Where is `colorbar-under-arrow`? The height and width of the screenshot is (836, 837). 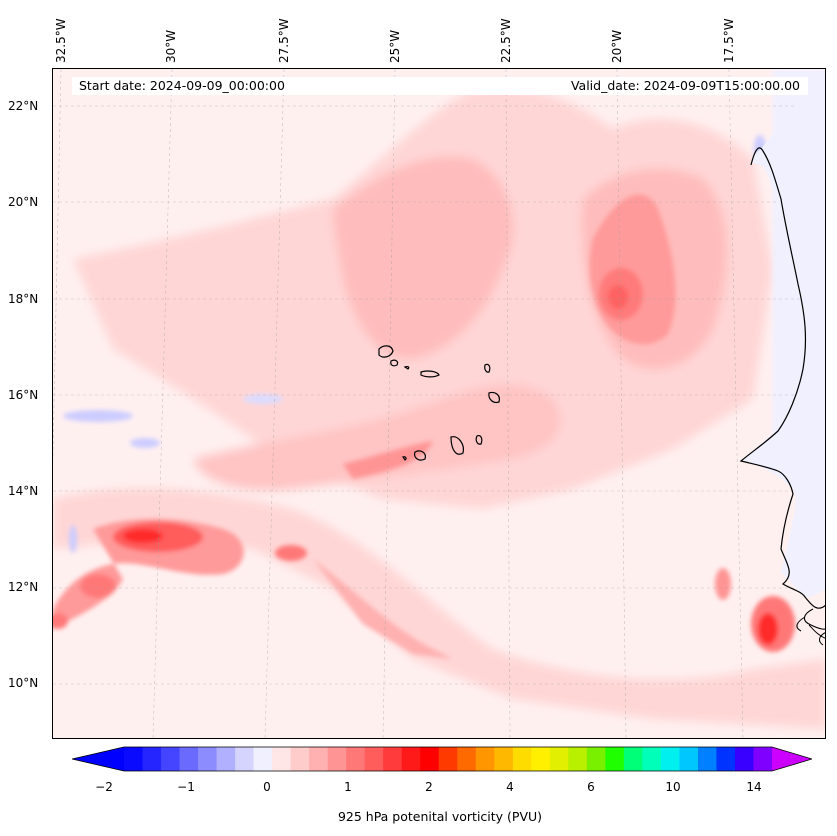
colorbar-under-arrow is located at coordinates (98, 759).